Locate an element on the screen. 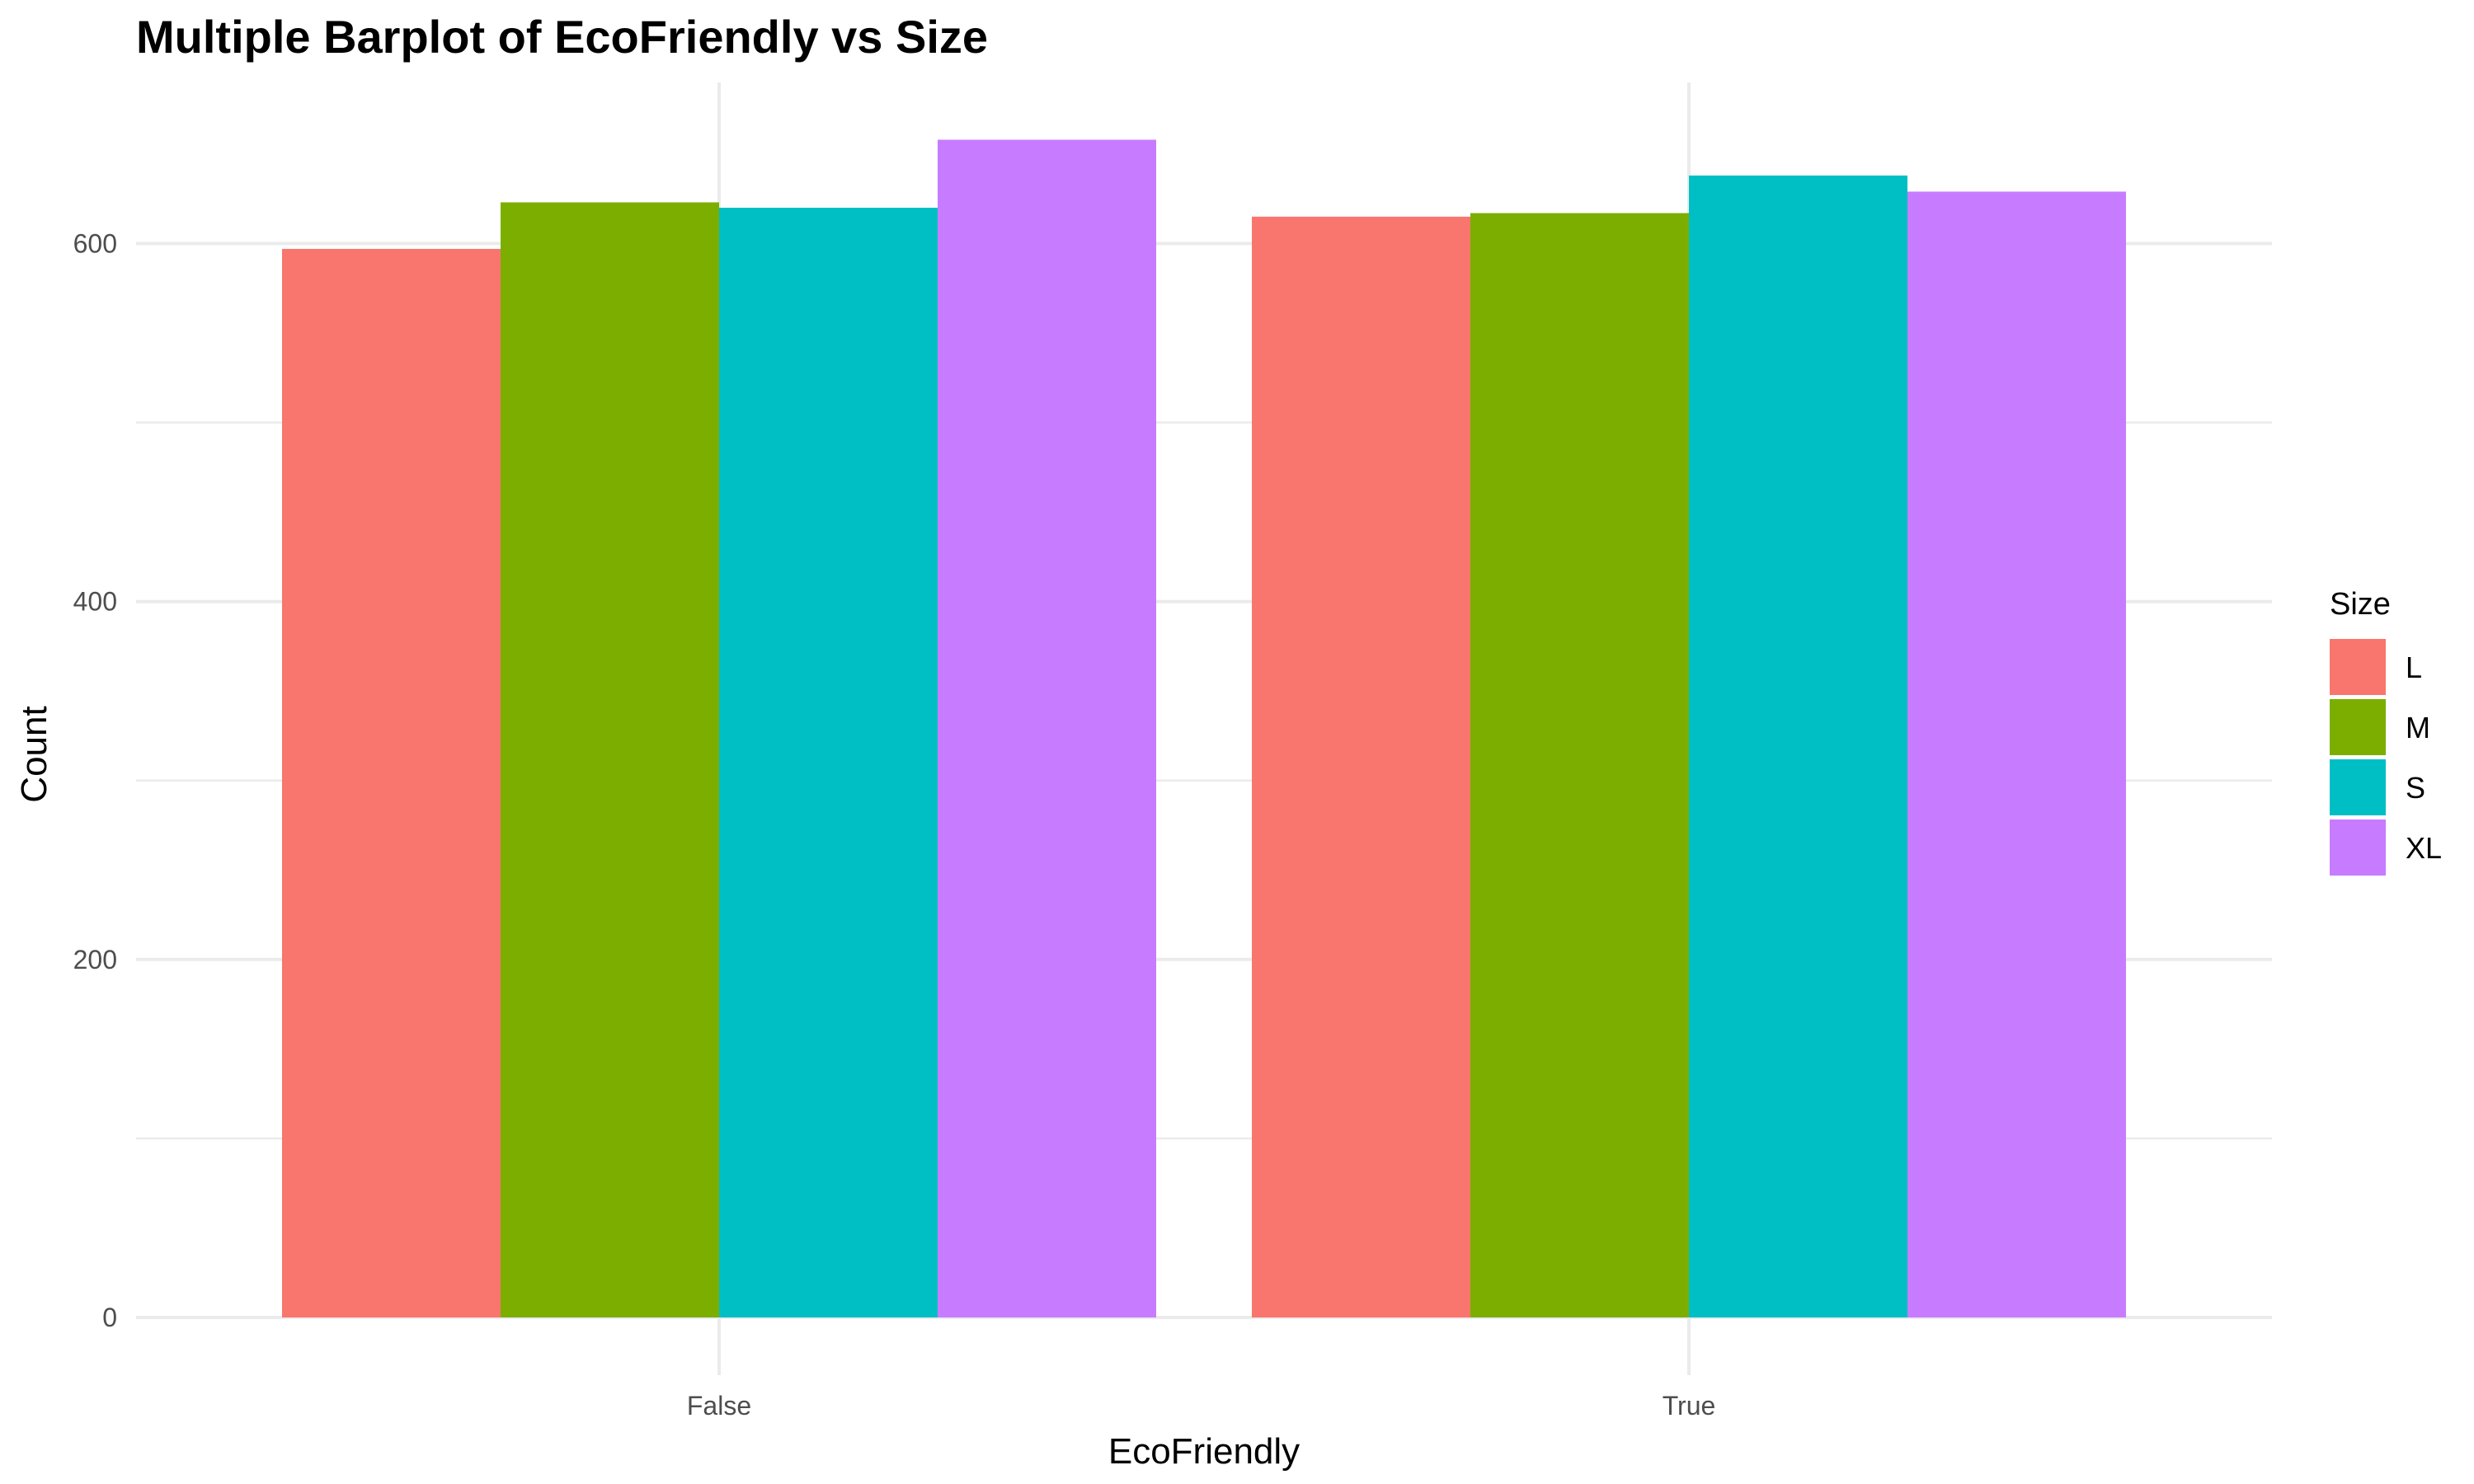 The image size is (2474, 1484). bar-false-m is located at coordinates (610, 759).